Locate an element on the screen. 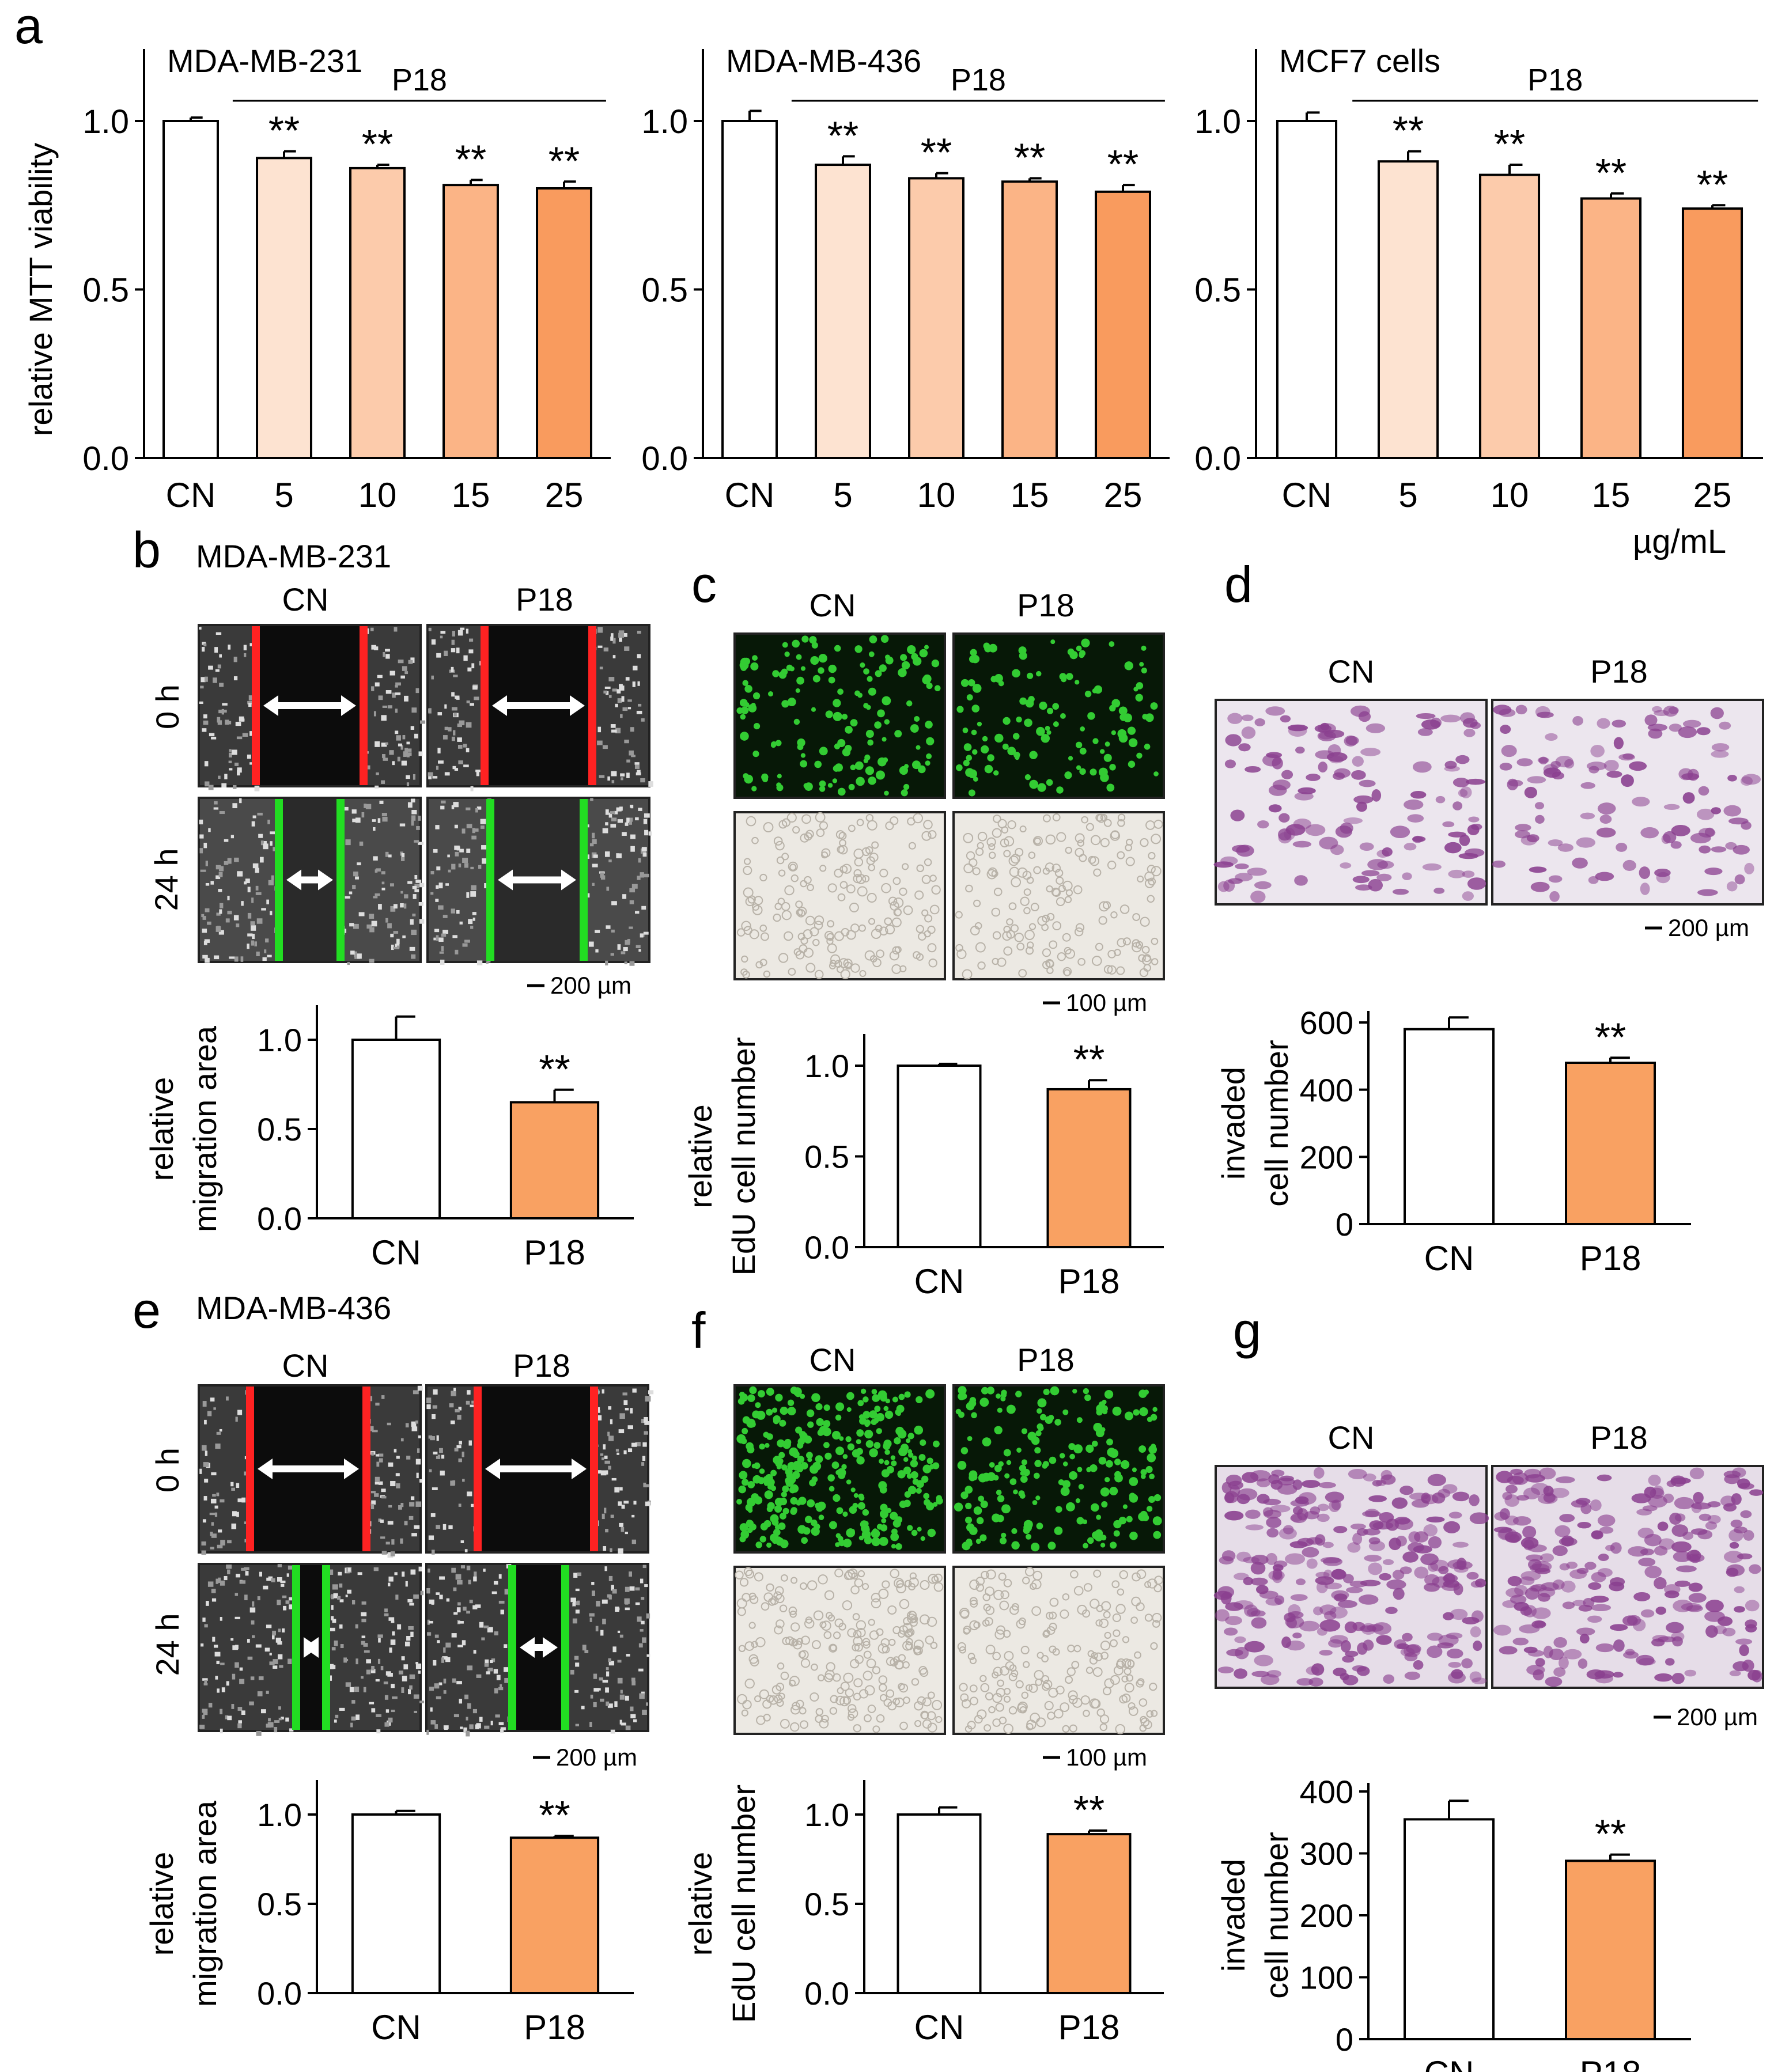 The height and width of the screenshot is (2072, 1774). x-tick-label: CN is located at coordinates (939, 2028).